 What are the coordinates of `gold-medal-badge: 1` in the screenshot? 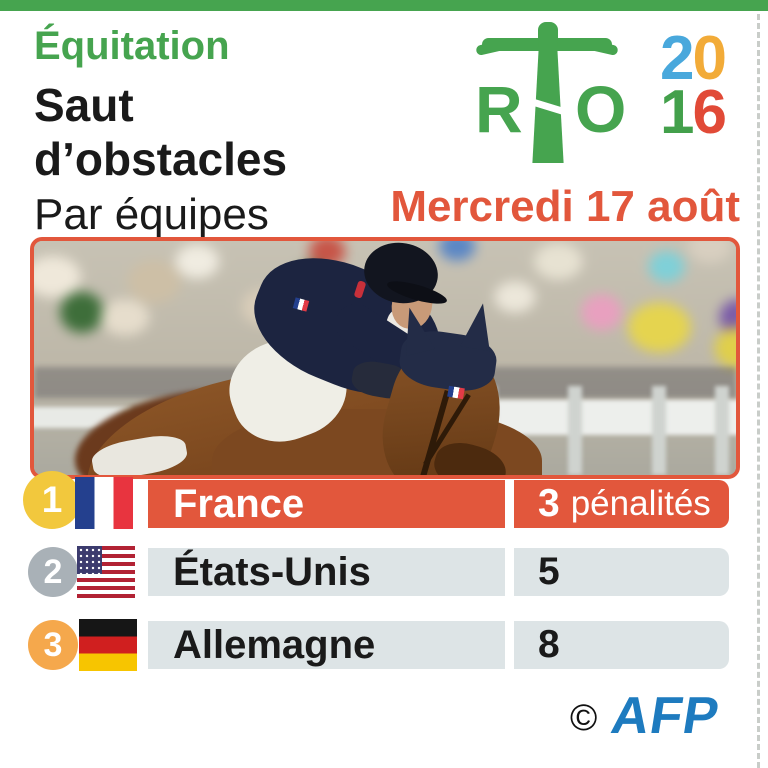 It's located at (52, 500).